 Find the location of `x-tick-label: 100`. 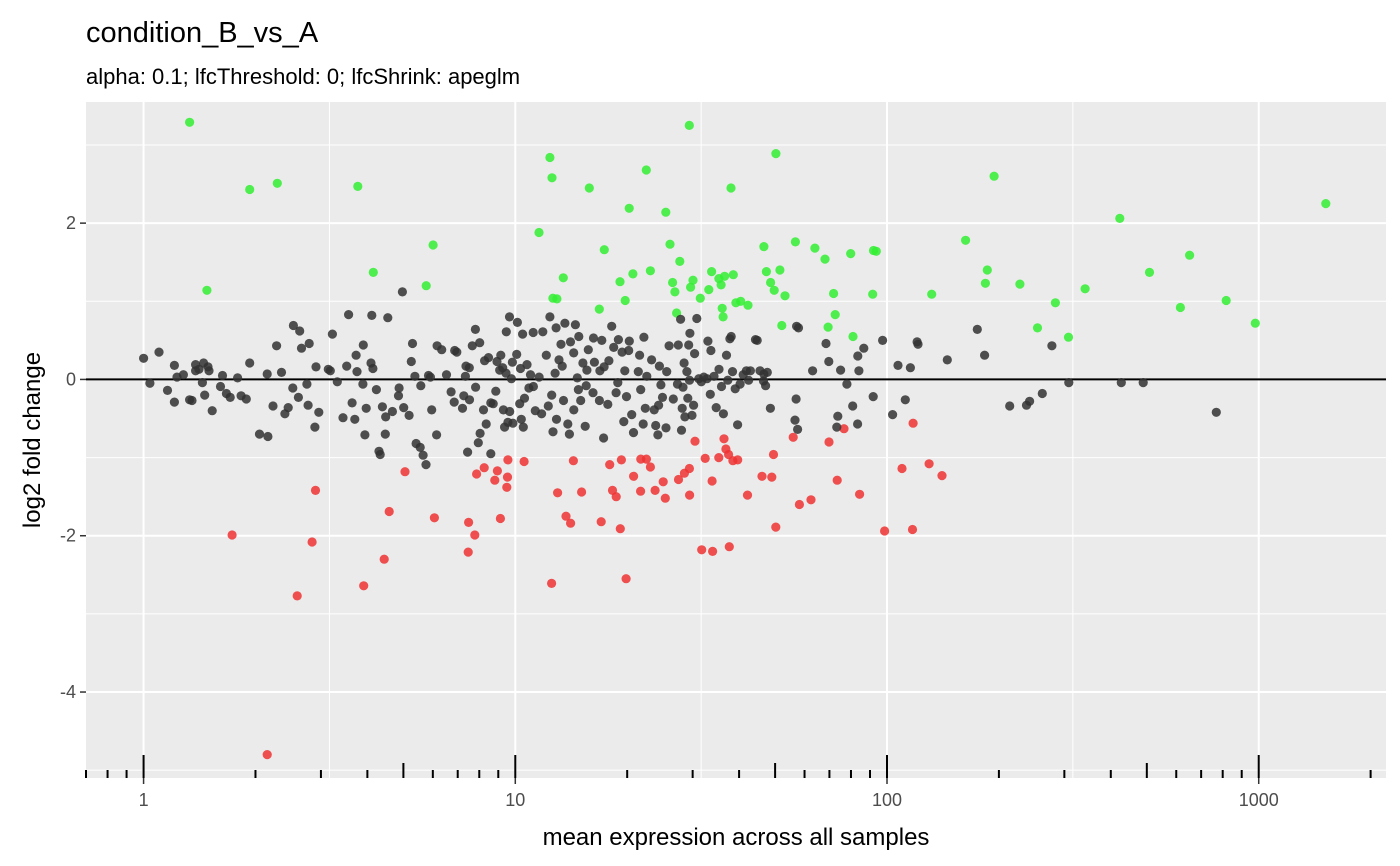

x-tick-label: 100 is located at coordinates (887, 800).